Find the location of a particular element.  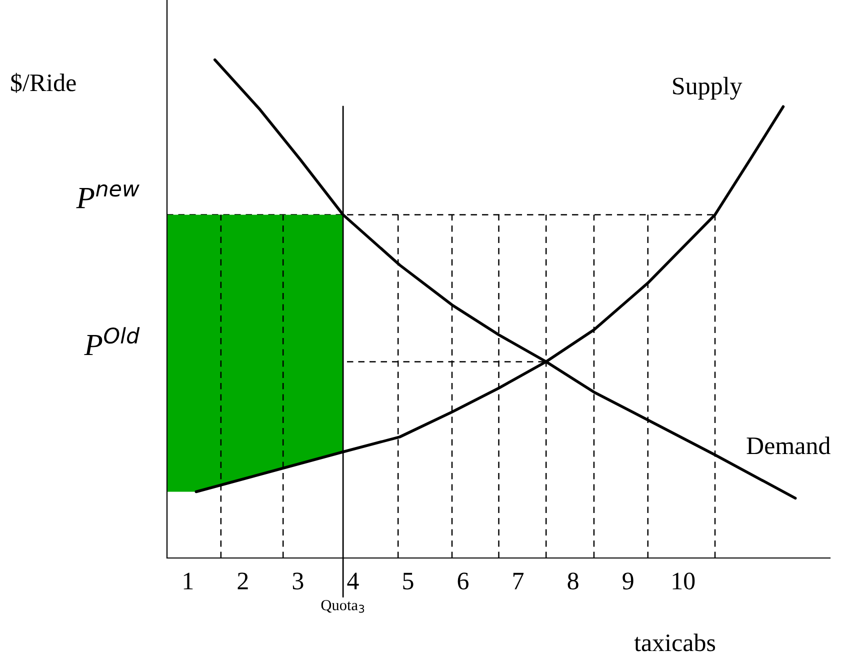

x-tick-label: 1 is located at coordinates (188, 581).